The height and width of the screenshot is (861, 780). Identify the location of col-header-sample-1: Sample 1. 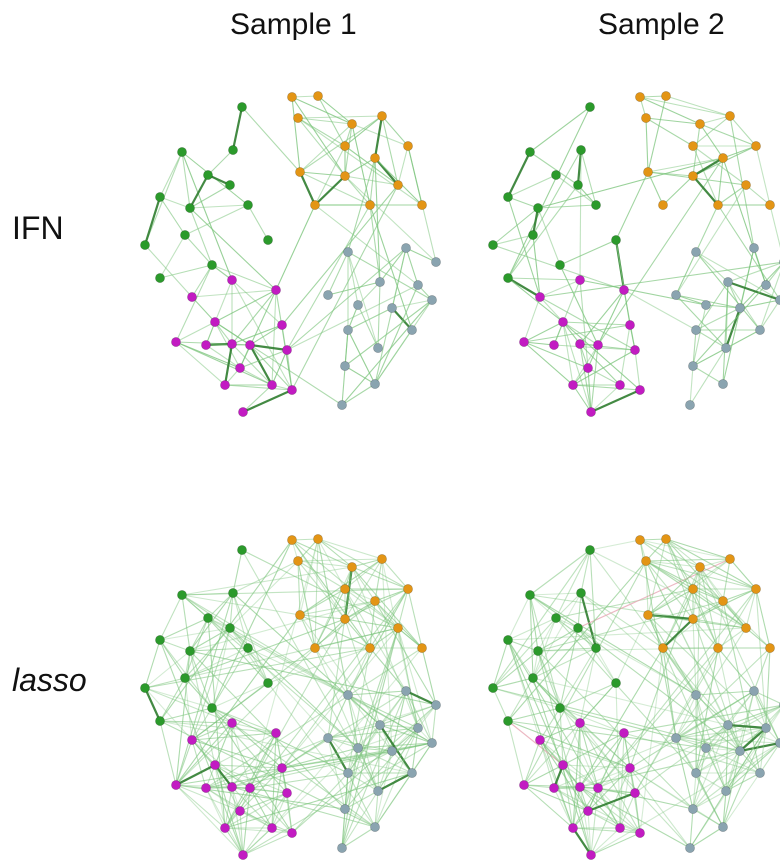
(293, 24).